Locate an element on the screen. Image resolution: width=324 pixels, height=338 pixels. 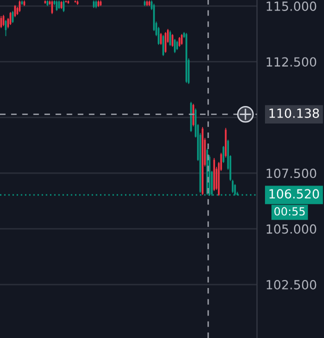
y-tick-label: 107.500 is located at coordinates (291, 173).